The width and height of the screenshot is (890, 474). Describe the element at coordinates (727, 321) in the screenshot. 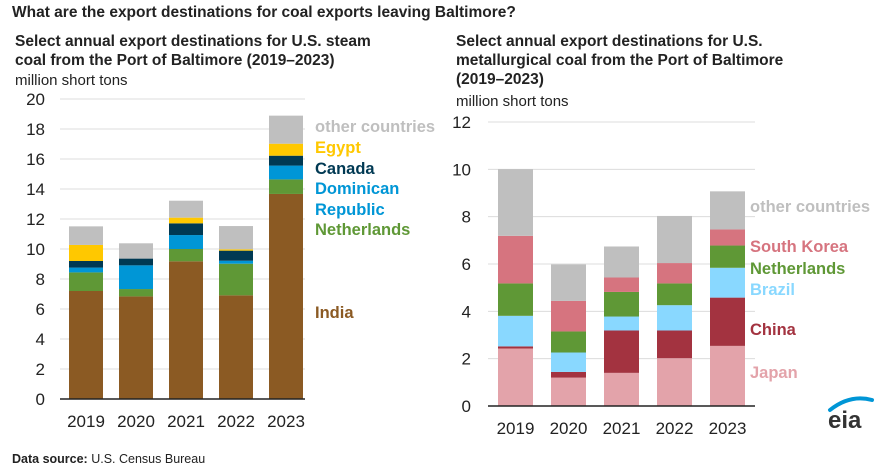

I see `right-bar-china-2023` at that location.